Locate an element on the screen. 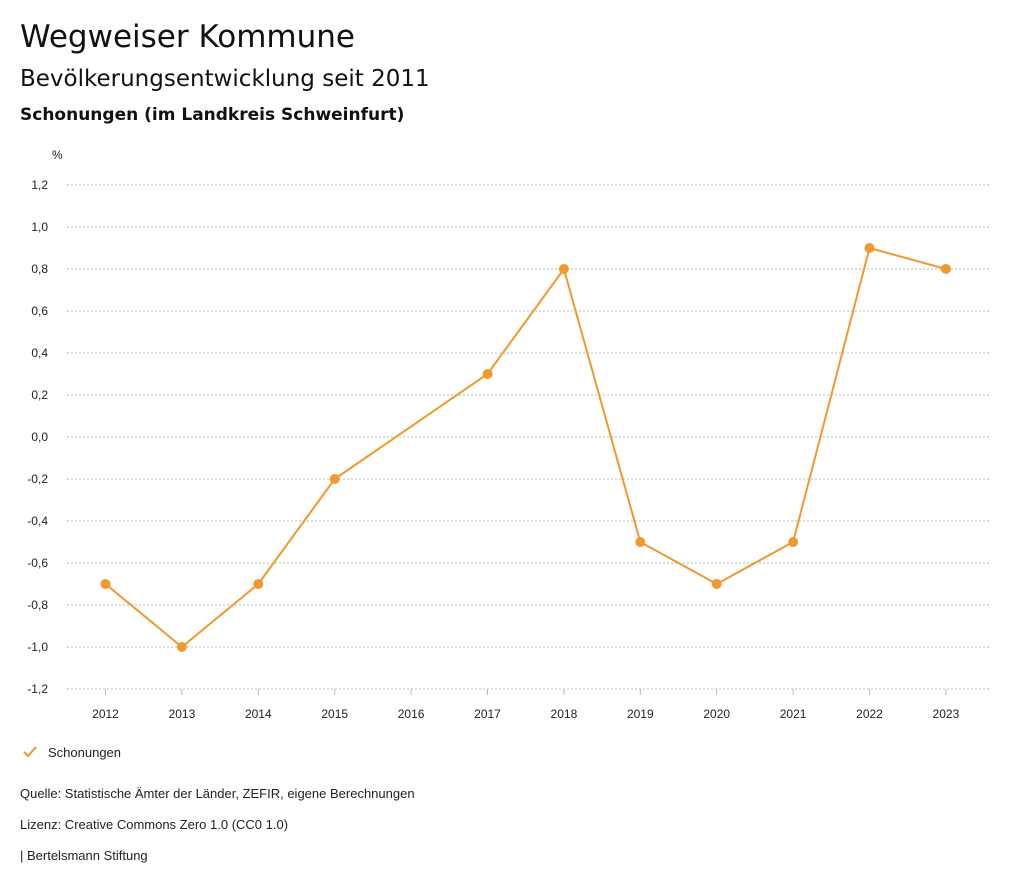  y-tick-label: 0,4 is located at coordinates (39, 353).